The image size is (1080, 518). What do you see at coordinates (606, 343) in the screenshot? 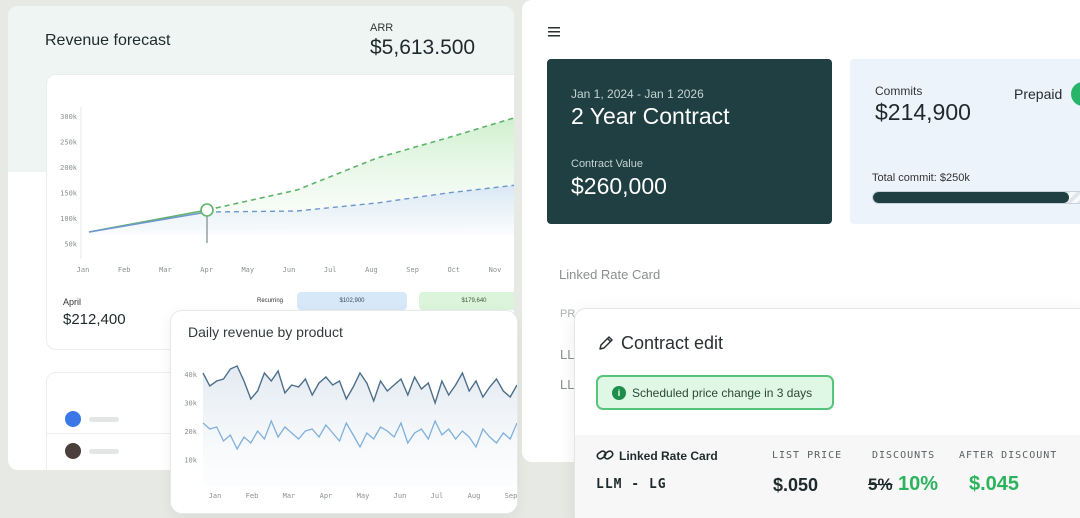
I see `pencil-icon` at bounding box center [606, 343].